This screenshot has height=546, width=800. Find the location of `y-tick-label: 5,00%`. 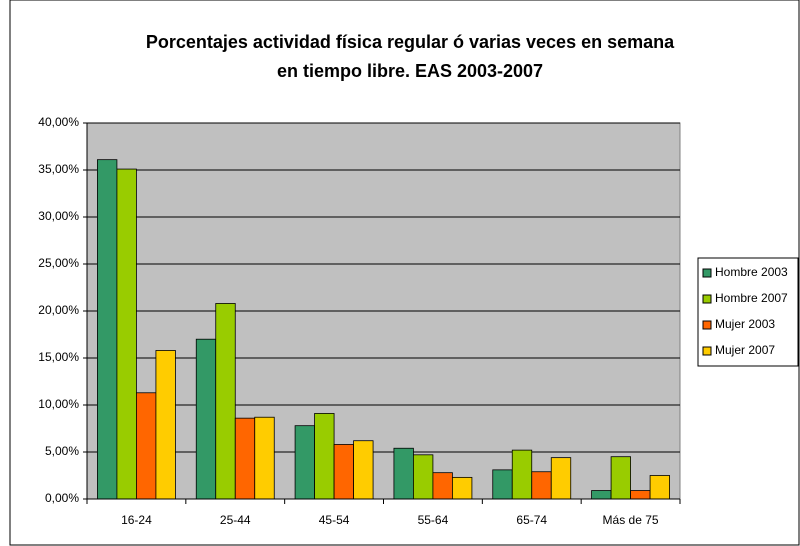

y-tick-label: 5,00% is located at coordinates (62, 451).